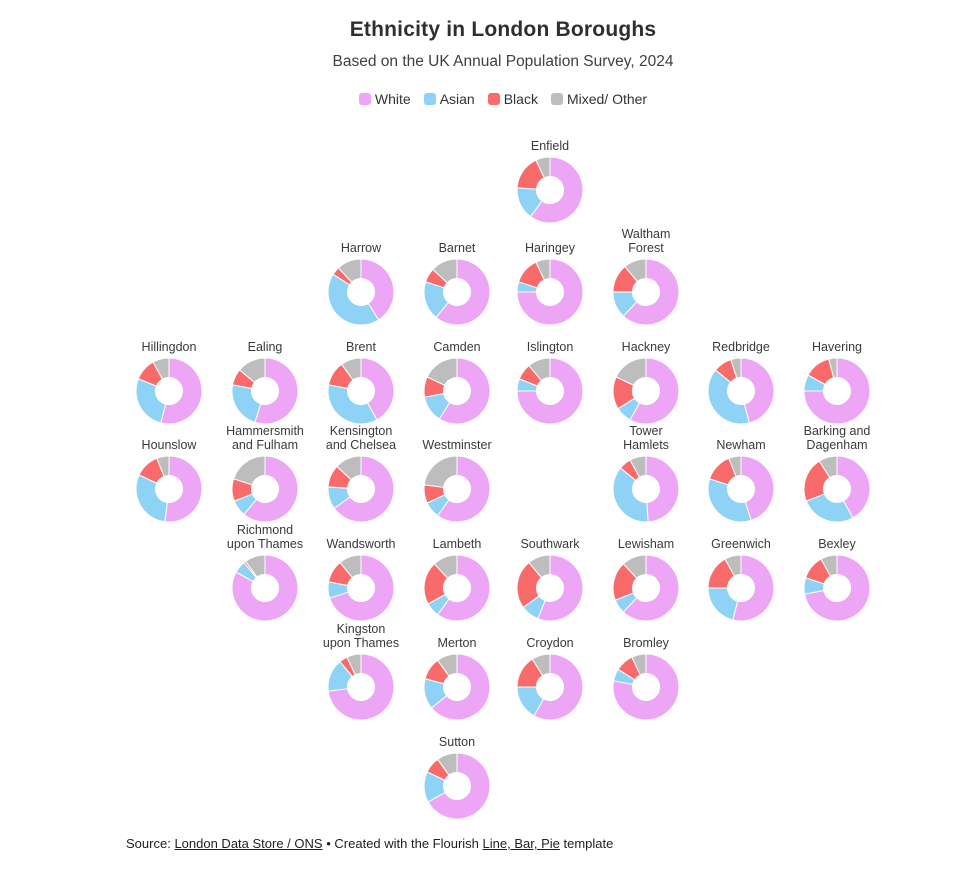 The image size is (960, 887). I want to click on donut-segment-redbridge-asian, so click(728, 397).